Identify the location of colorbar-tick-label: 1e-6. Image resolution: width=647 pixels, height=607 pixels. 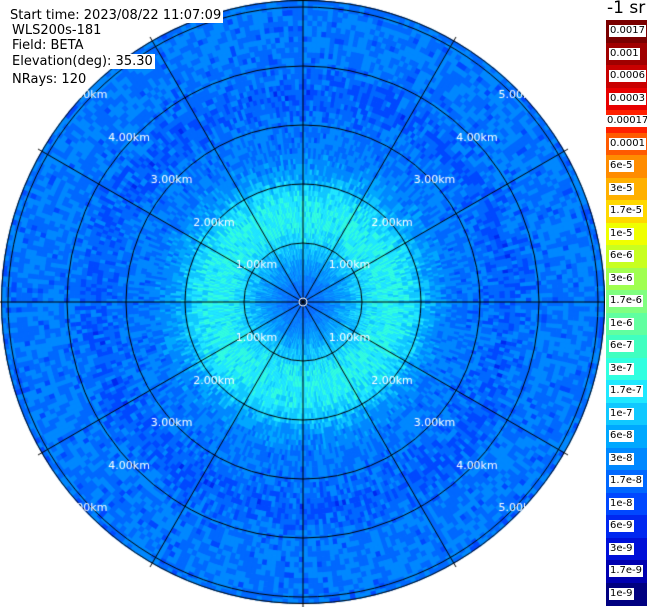
(621, 323).